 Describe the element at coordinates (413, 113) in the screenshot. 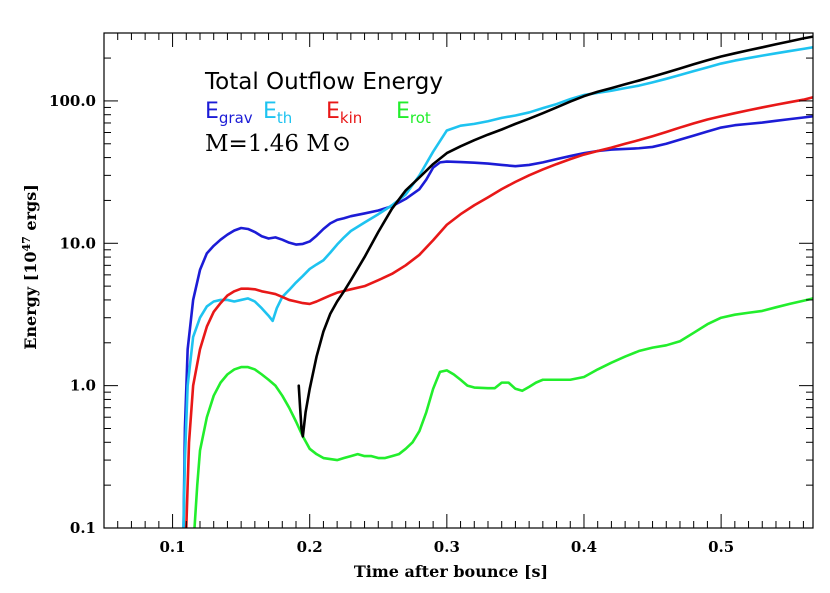

I see `legend-entry-rot: Erot` at that location.